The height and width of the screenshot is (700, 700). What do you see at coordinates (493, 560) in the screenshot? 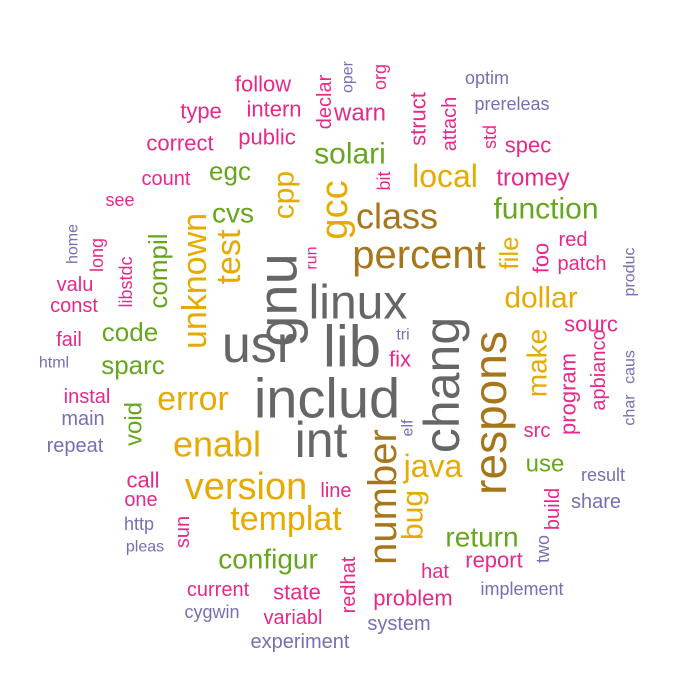
I see `word-report: report` at bounding box center [493, 560].